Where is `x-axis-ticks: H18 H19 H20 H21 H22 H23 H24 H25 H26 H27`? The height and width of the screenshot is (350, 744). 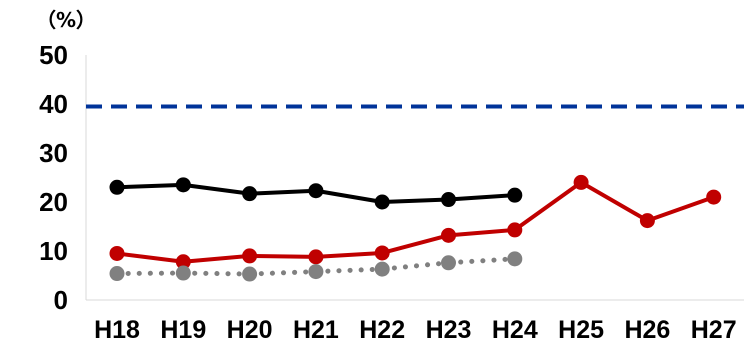
x-axis-ticks: H18 H19 H20 H21 H22 H23 H24 H25 H26 H27 is located at coordinates (415, 330).